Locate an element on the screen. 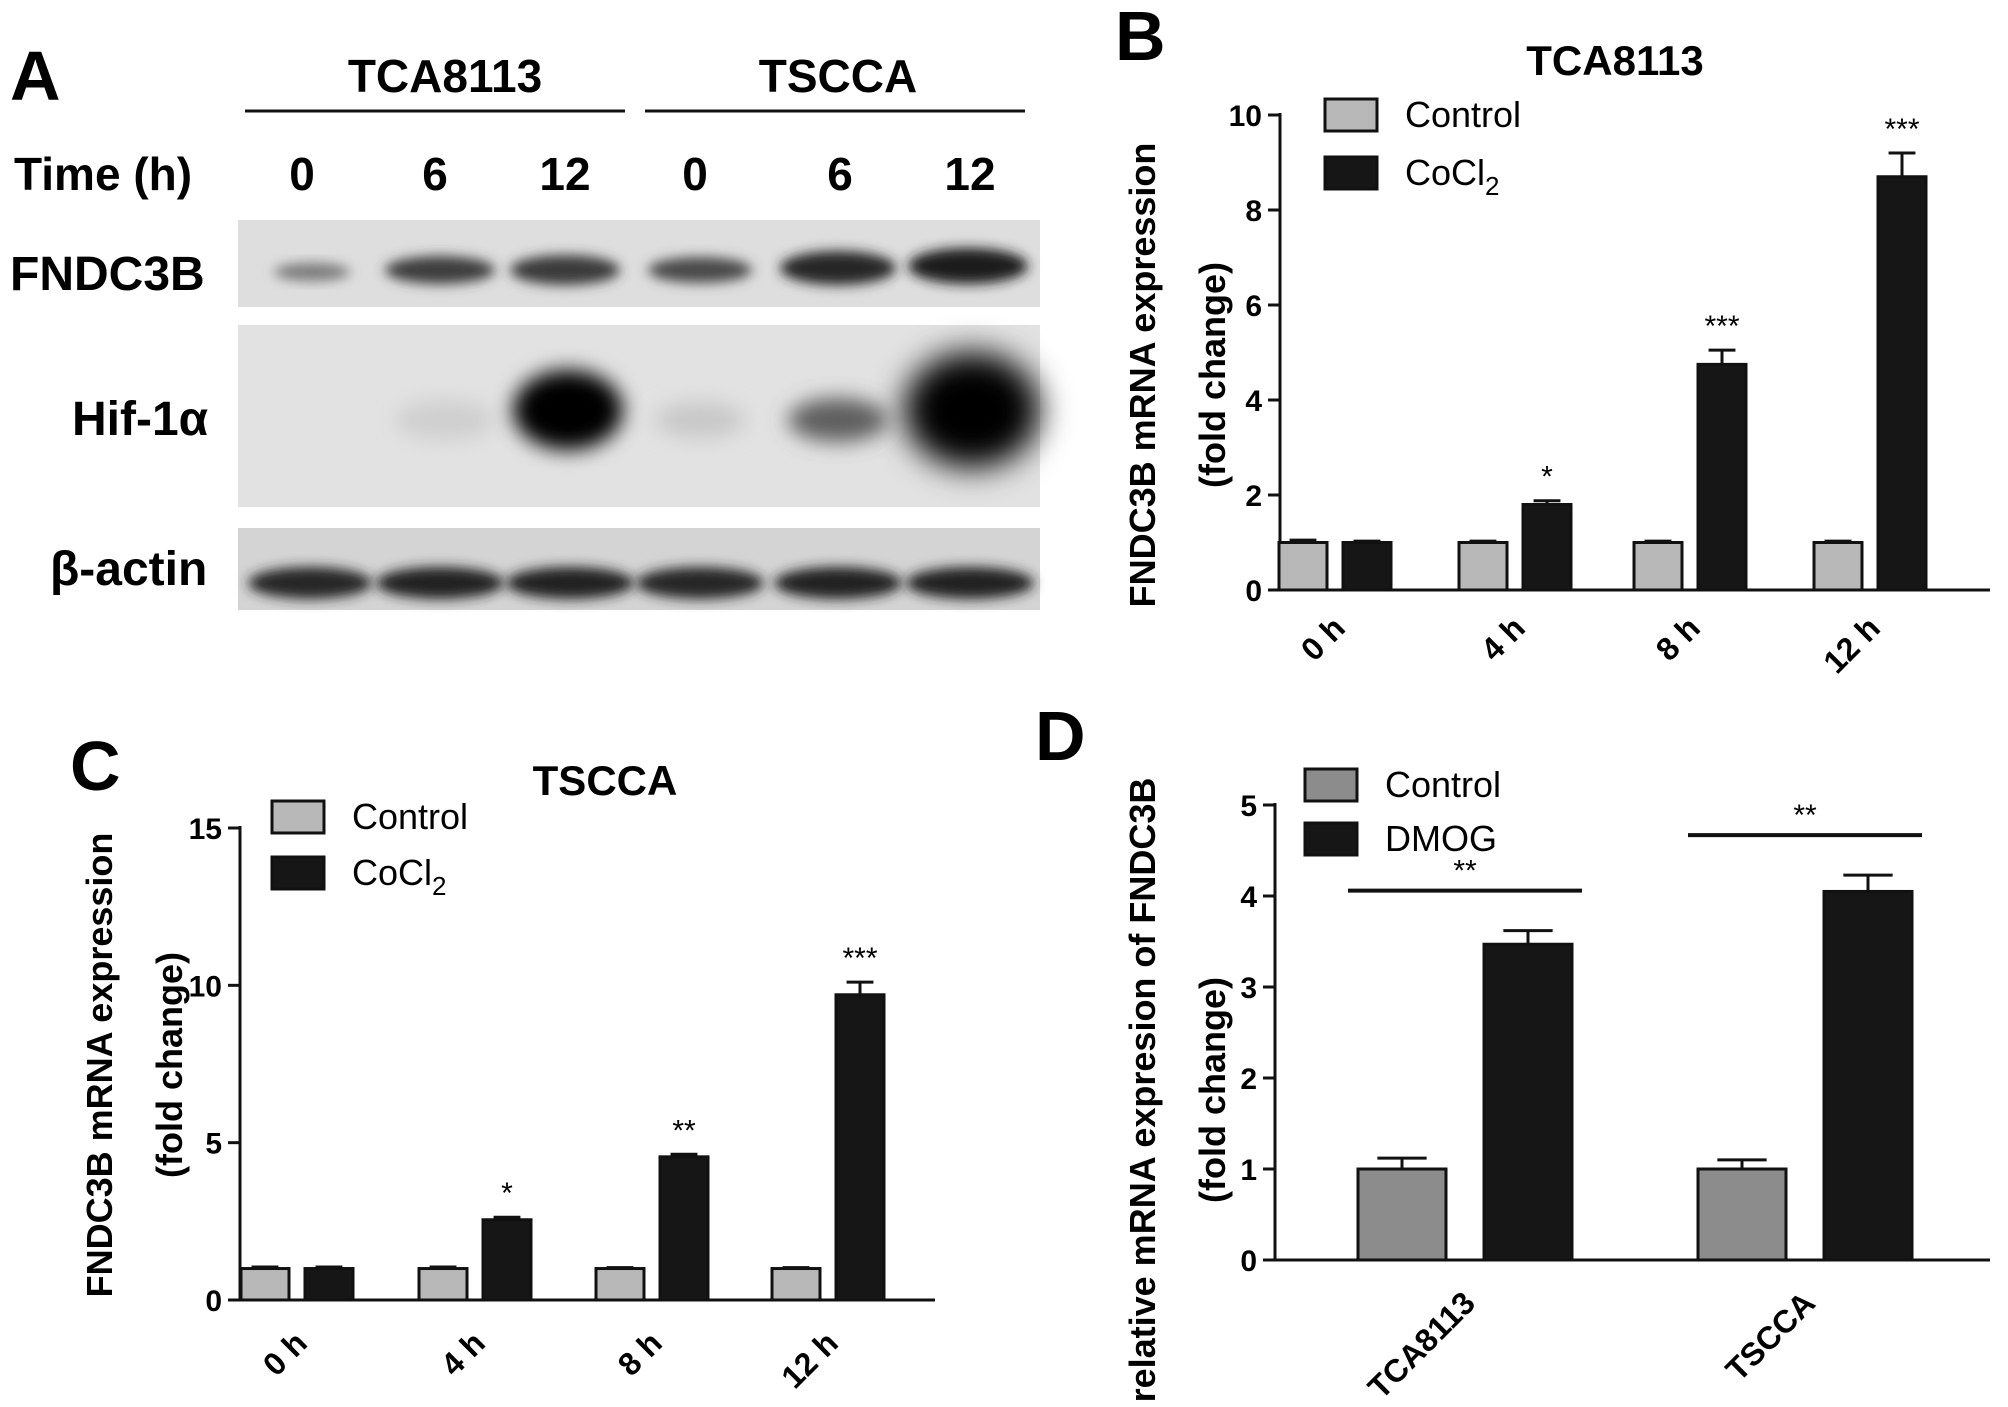 The width and height of the screenshot is (2008, 1407). lane-time-5: 6 is located at coordinates (840, 174).